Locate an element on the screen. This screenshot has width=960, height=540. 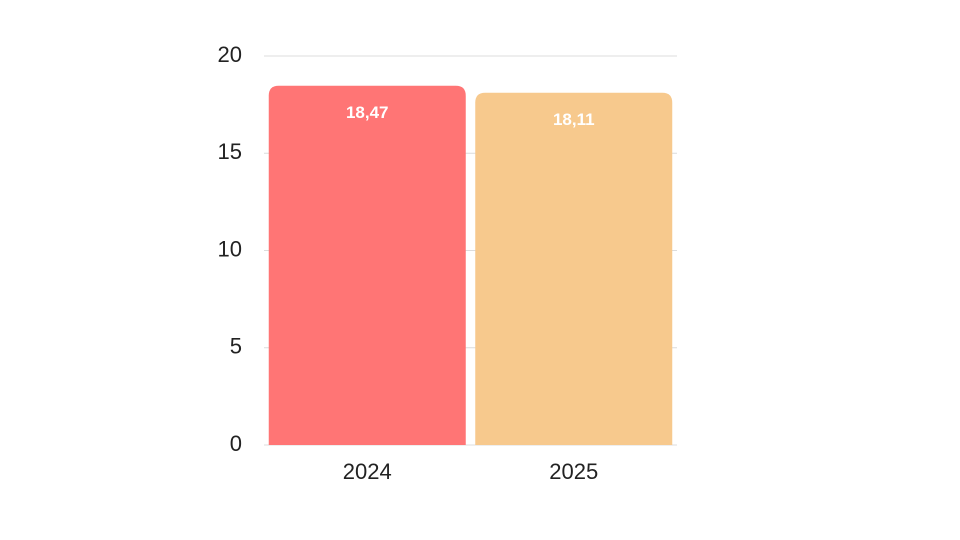
y-tick-label: 10 is located at coordinates (230, 248).